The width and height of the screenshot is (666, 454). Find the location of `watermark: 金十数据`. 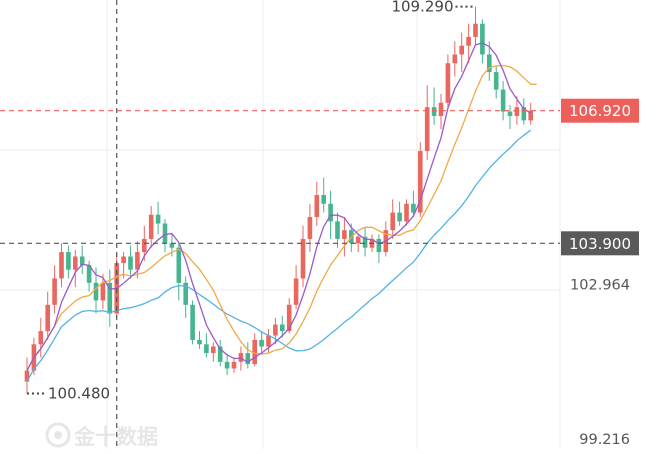

watermark: 金十数据 is located at coordinates (101, 435).